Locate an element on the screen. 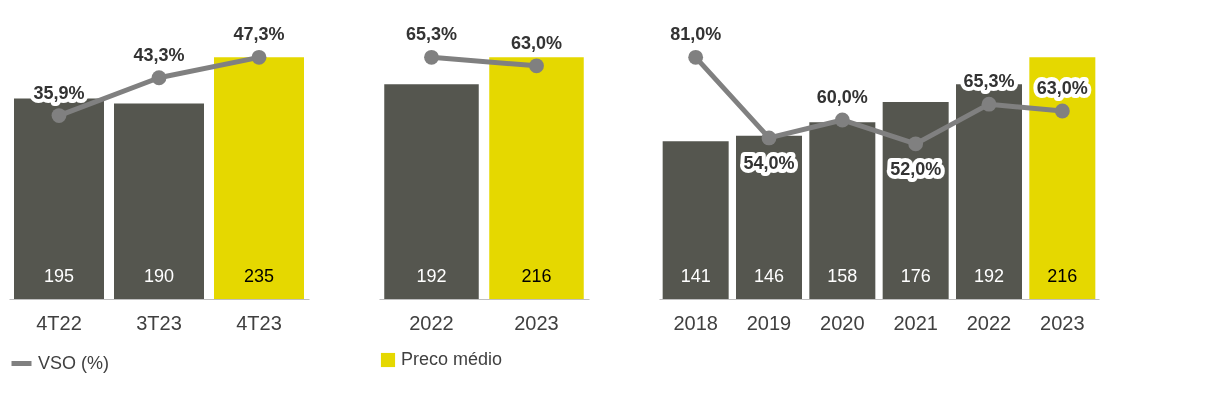 The height and width of the screenshot is (401, 1216). x-tick-label: 2021 is located at coordinates (915, 322).